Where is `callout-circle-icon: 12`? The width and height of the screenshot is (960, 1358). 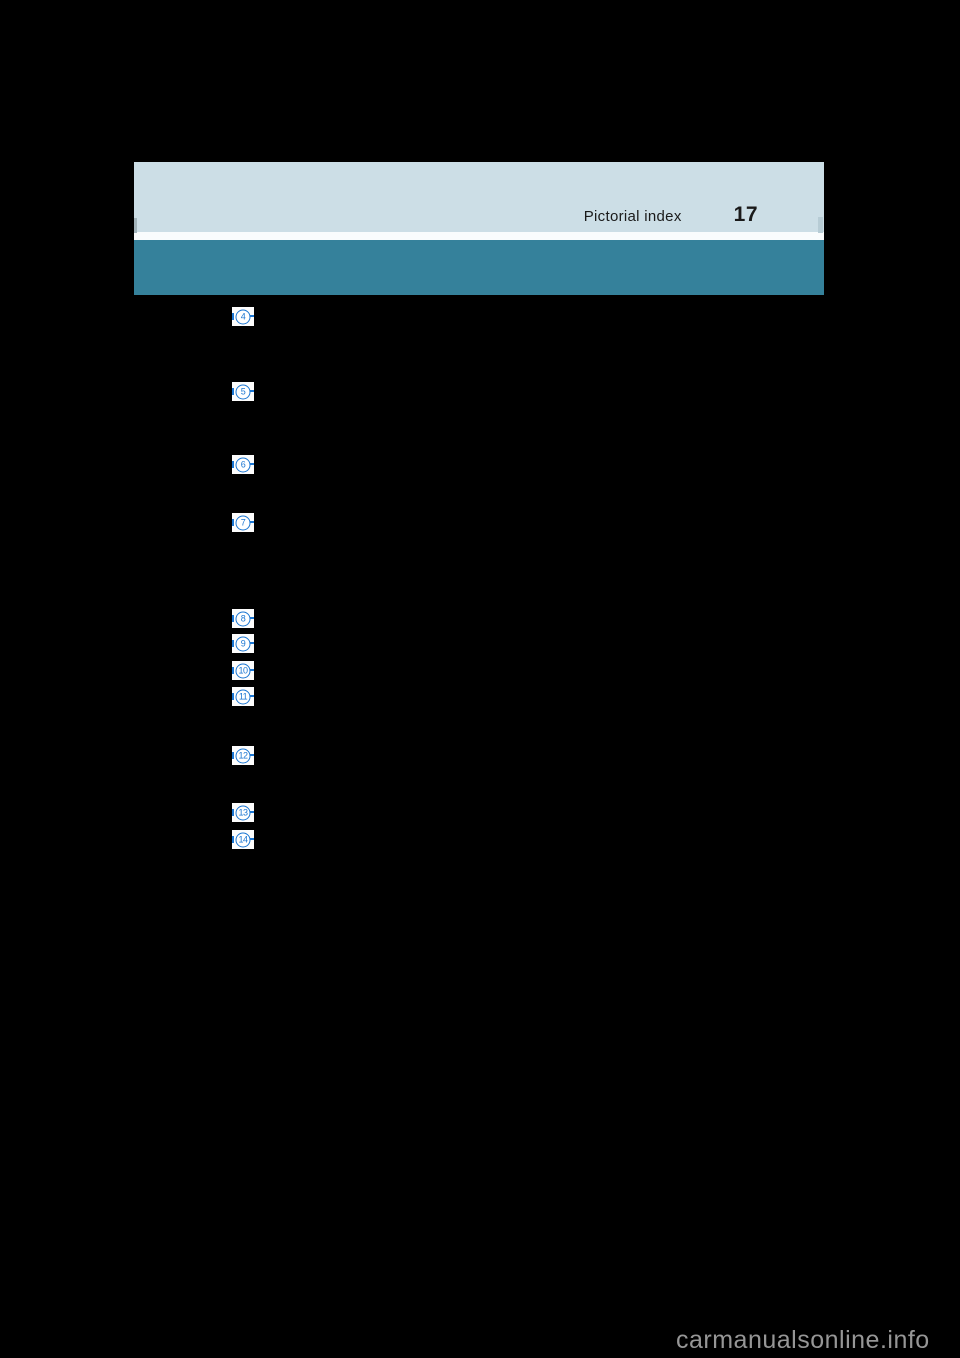 callout-circle-icon: 12 is located at coordinates (243, 755).